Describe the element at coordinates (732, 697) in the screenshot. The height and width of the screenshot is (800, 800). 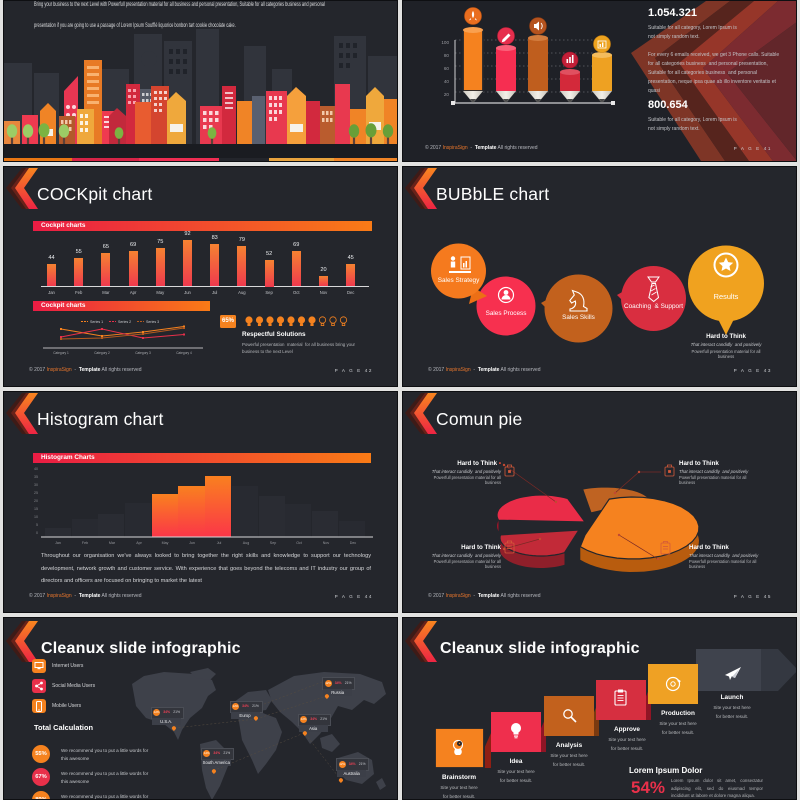
I see `svg-text: Launch` at that location.